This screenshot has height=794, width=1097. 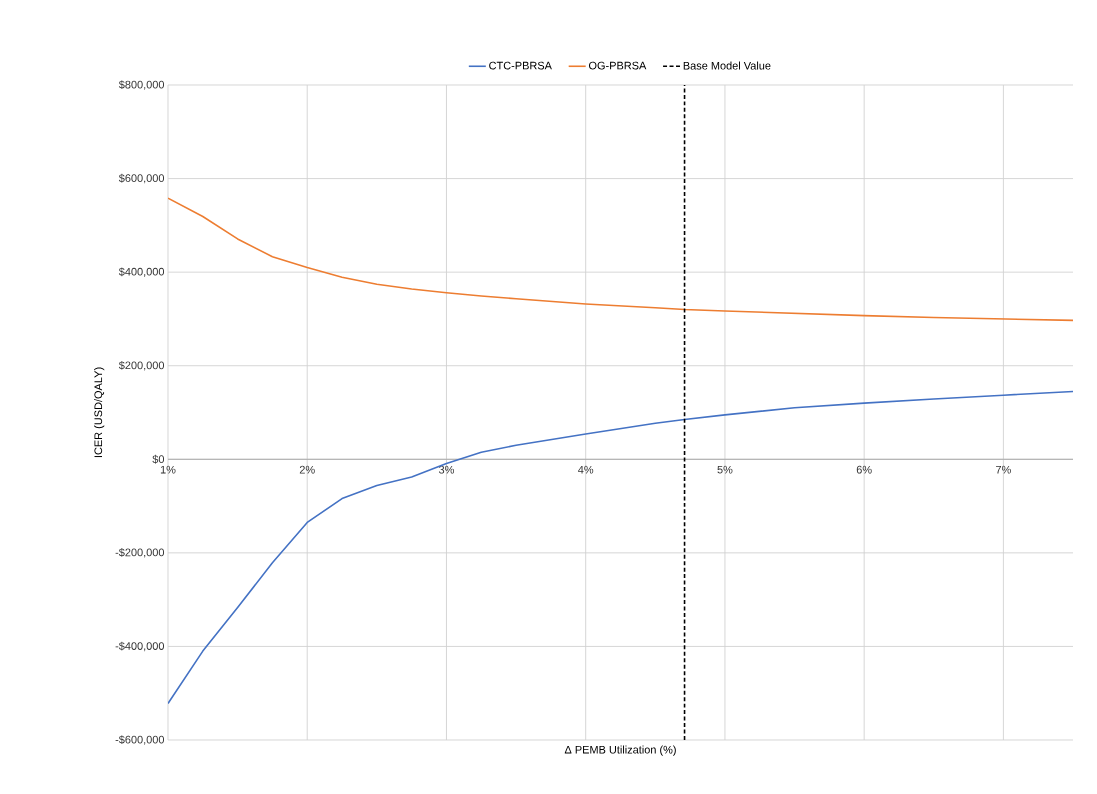 What do you see at coordinates (307, 469) in the screenshot?
I see `x-tick-label: 2%` at bounding box center [307, 469].